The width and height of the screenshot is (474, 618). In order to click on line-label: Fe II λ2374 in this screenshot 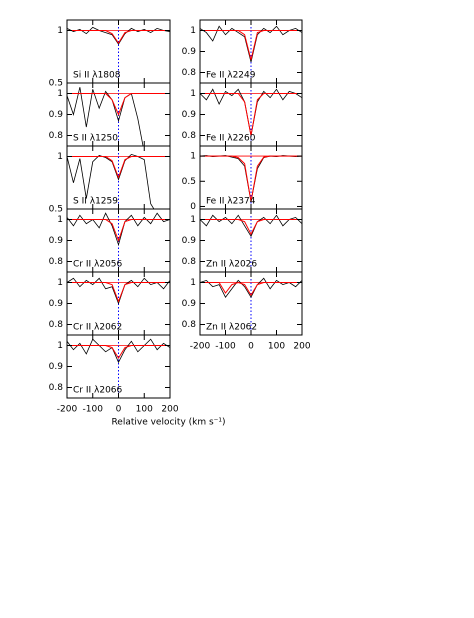, I will do `click(231, 202)`.